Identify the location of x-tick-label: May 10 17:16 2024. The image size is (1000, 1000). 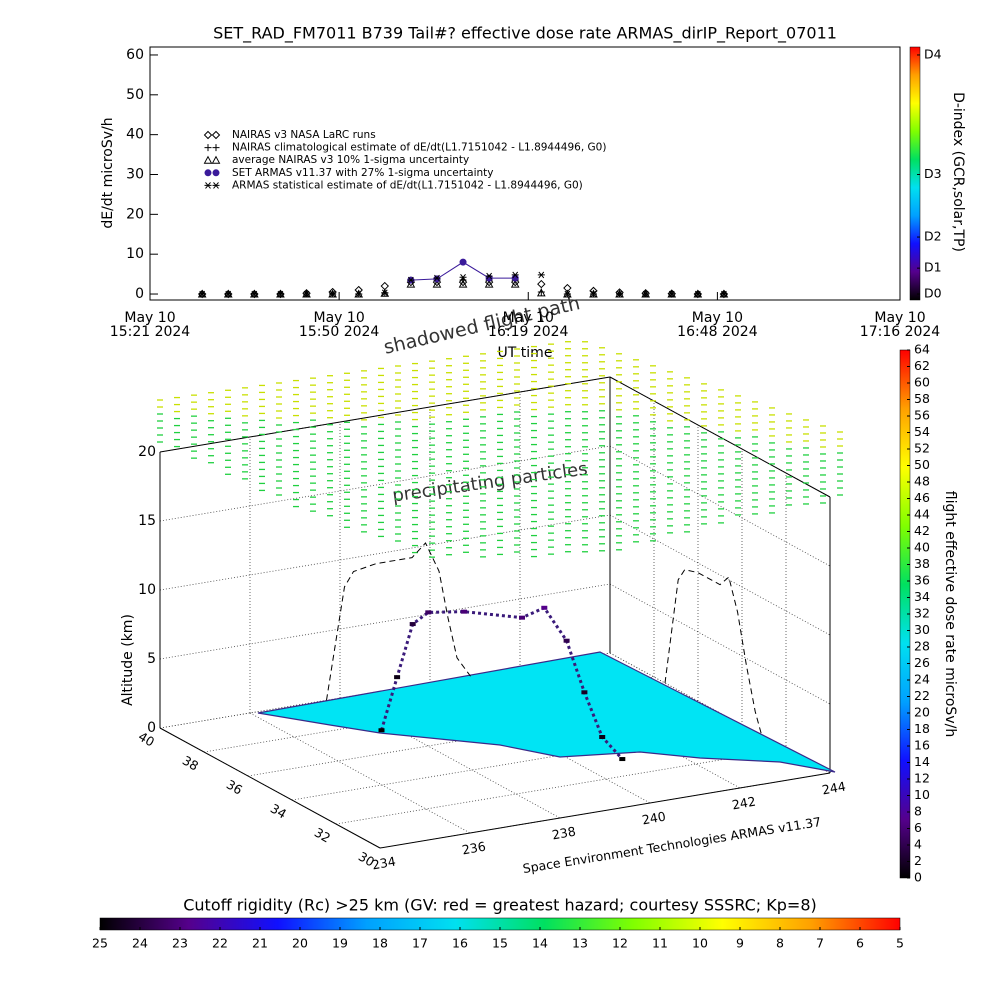
(900, 325).